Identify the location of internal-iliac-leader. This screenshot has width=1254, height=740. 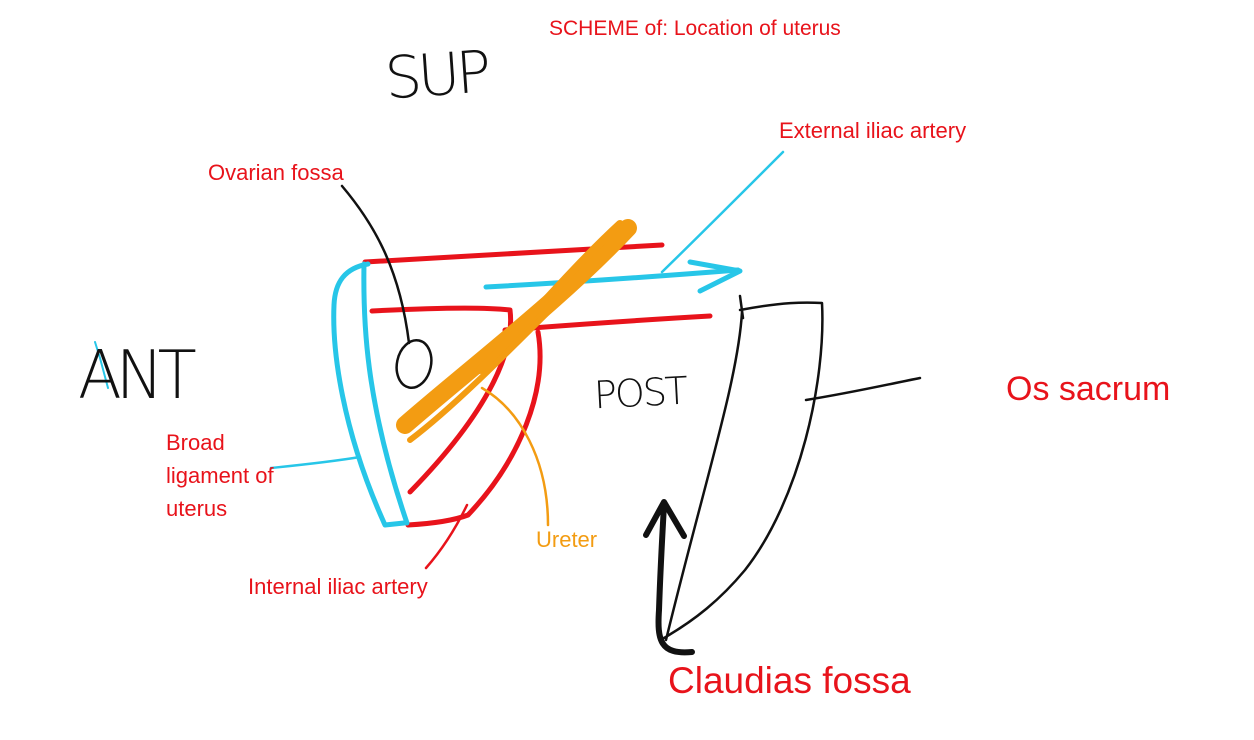
(446, 536).